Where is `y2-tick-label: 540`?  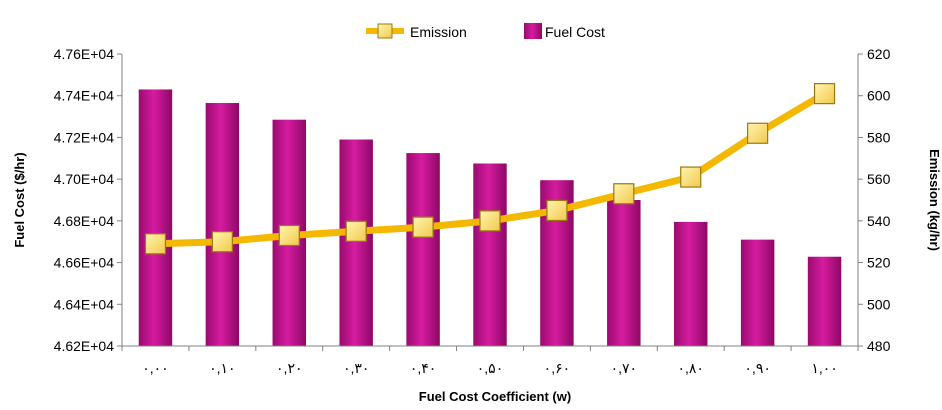 y2-tick-label: 540 is located at coordinates (879, 221).